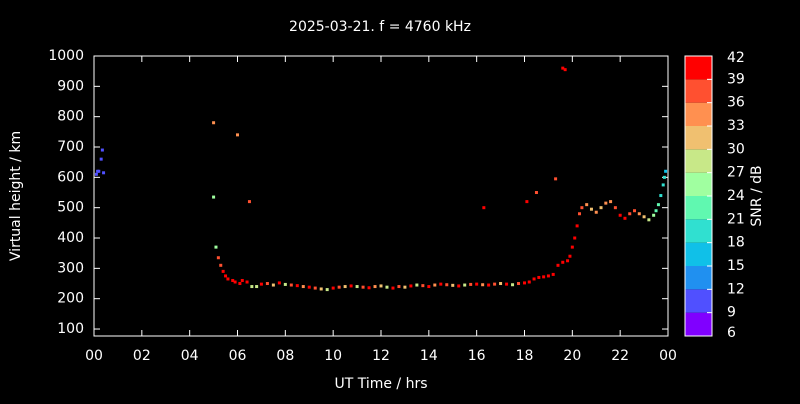 The image size is (800, 404). Describe the element at coordinates (736, 173) in the screenshot. I see `colorbar-tick-label: 27` at that location.